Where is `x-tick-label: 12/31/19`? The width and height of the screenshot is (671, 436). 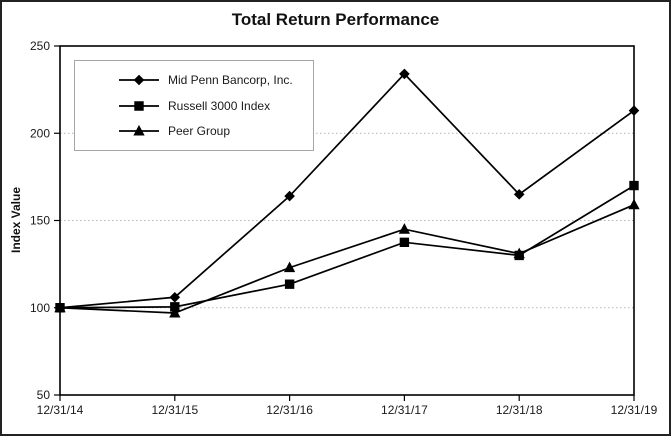
x-tick-label: 12/31/19 is located at coordinates (634, 410).